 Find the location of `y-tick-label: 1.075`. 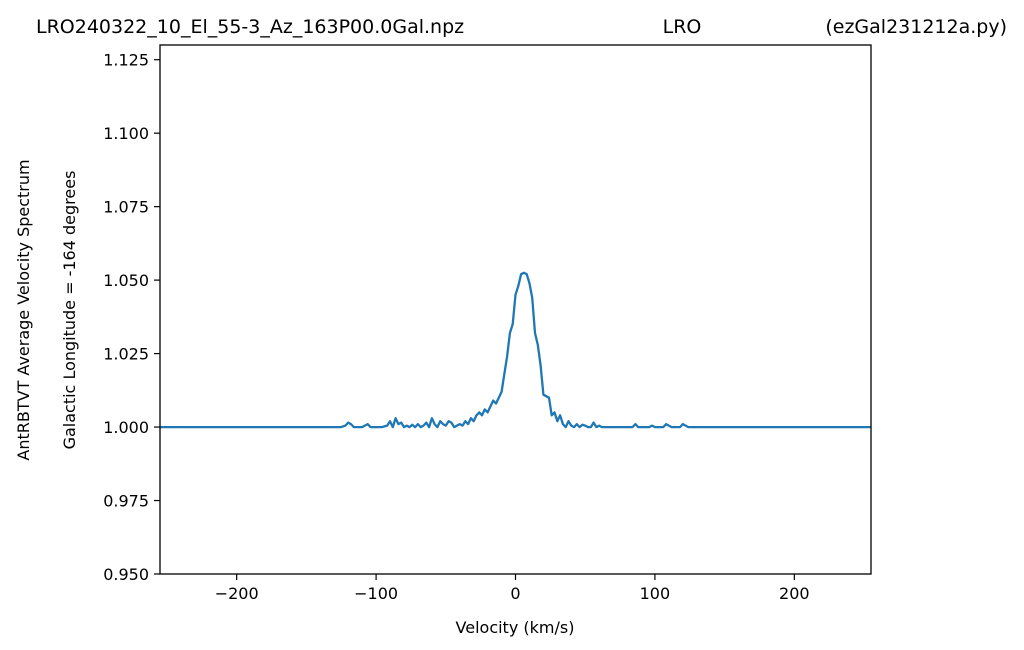

y-tick-label: 1.075 is located at coordinates (126, 207).